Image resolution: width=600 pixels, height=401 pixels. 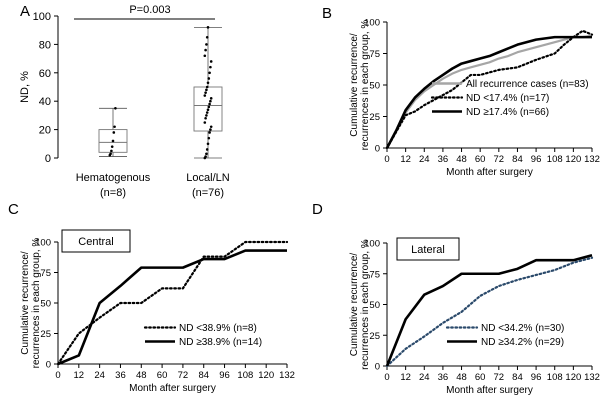 What do you see at coordinates (245, 375) in the screenshot?
I see `c-x-tick-label: 108` at bounding box center [245, 375].